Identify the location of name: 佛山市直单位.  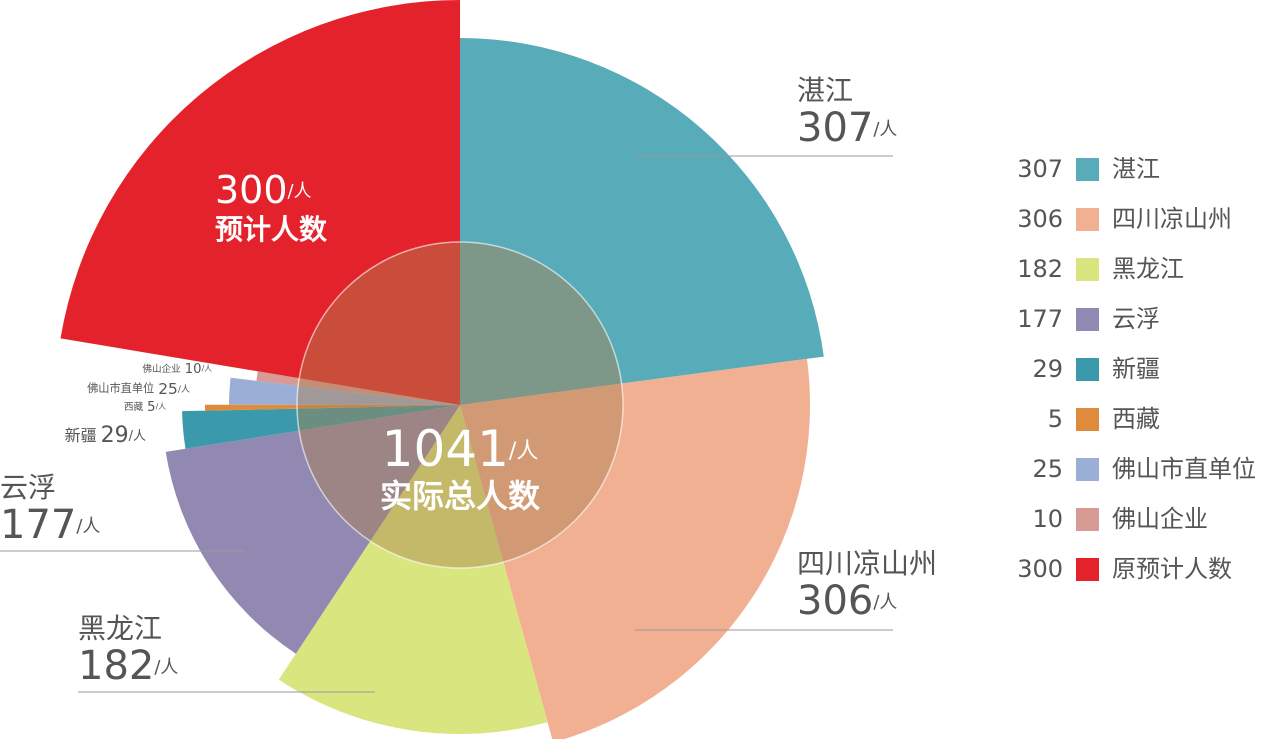
(120, 388).